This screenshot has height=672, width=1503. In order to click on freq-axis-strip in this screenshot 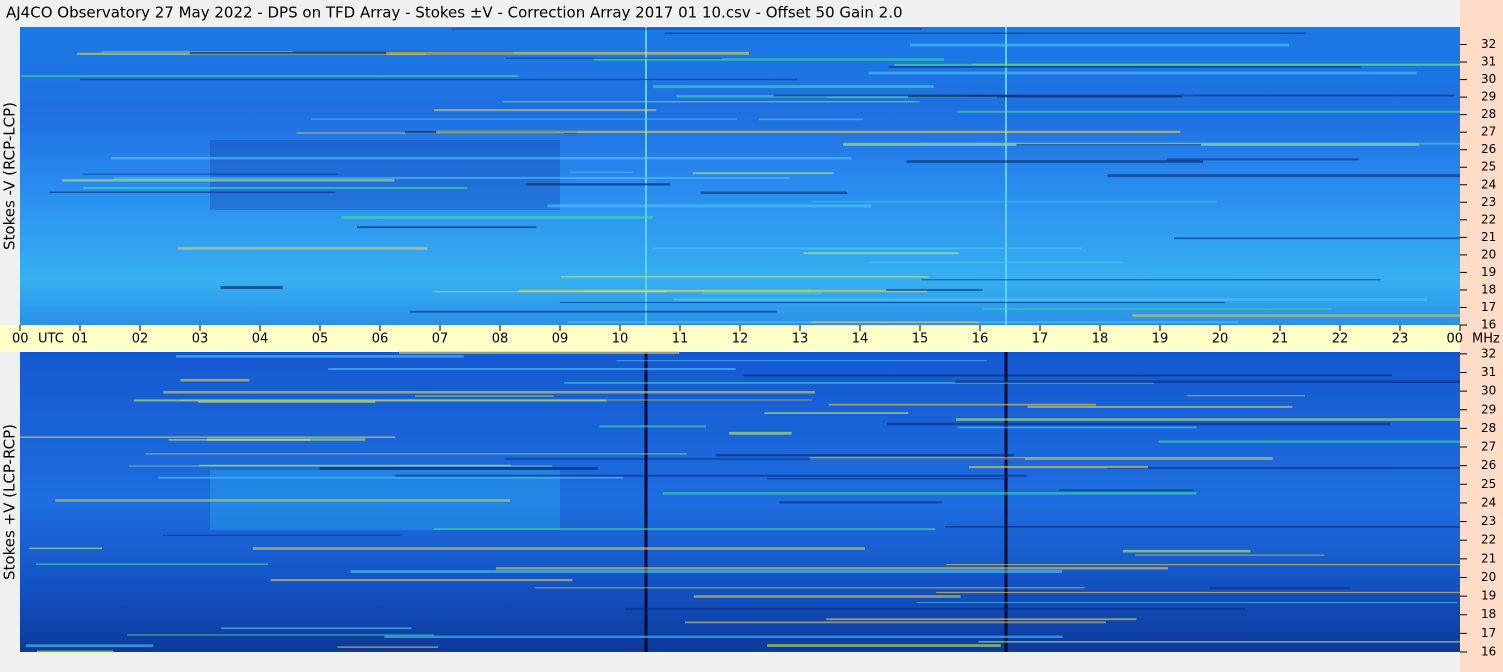, I will do `click(1481, 336)`.